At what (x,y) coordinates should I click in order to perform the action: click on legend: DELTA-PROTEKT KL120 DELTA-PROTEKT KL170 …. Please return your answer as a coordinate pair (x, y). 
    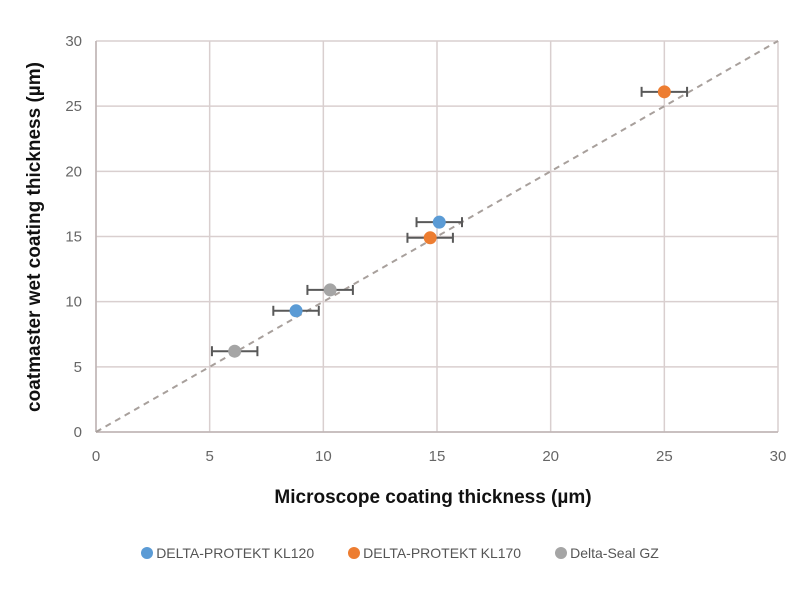
    Looking at the image, I should click on (400, 553).